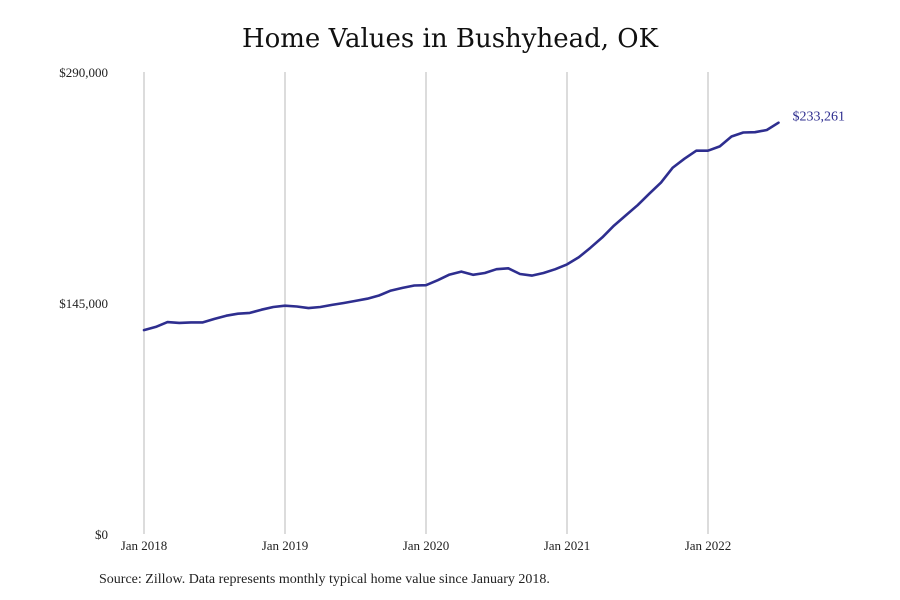  Describe the element at coordinates (567, 545) in the screenshot. I see `x-tick-label: Jan 2021` at that location.